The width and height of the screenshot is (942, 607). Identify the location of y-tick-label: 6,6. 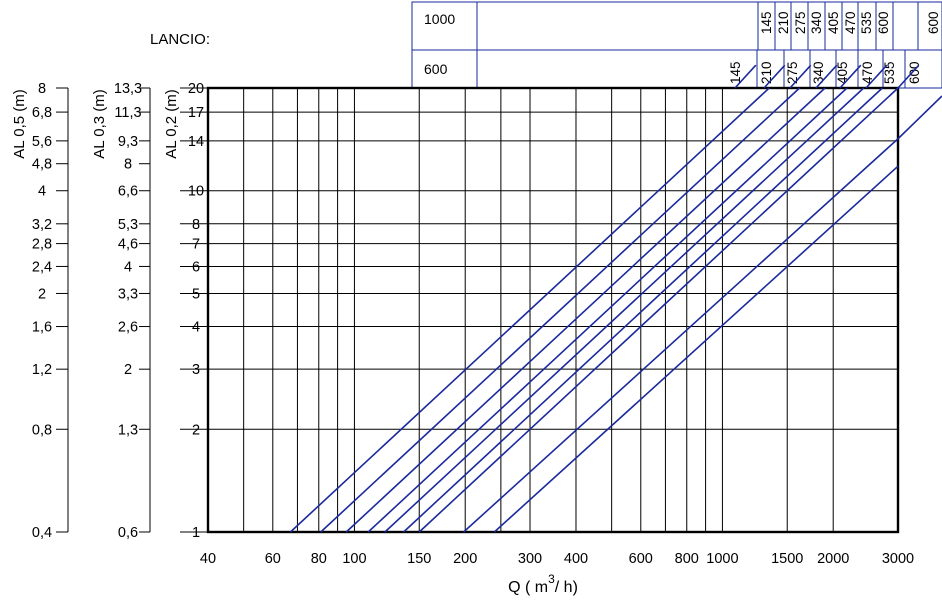
(128, 192).